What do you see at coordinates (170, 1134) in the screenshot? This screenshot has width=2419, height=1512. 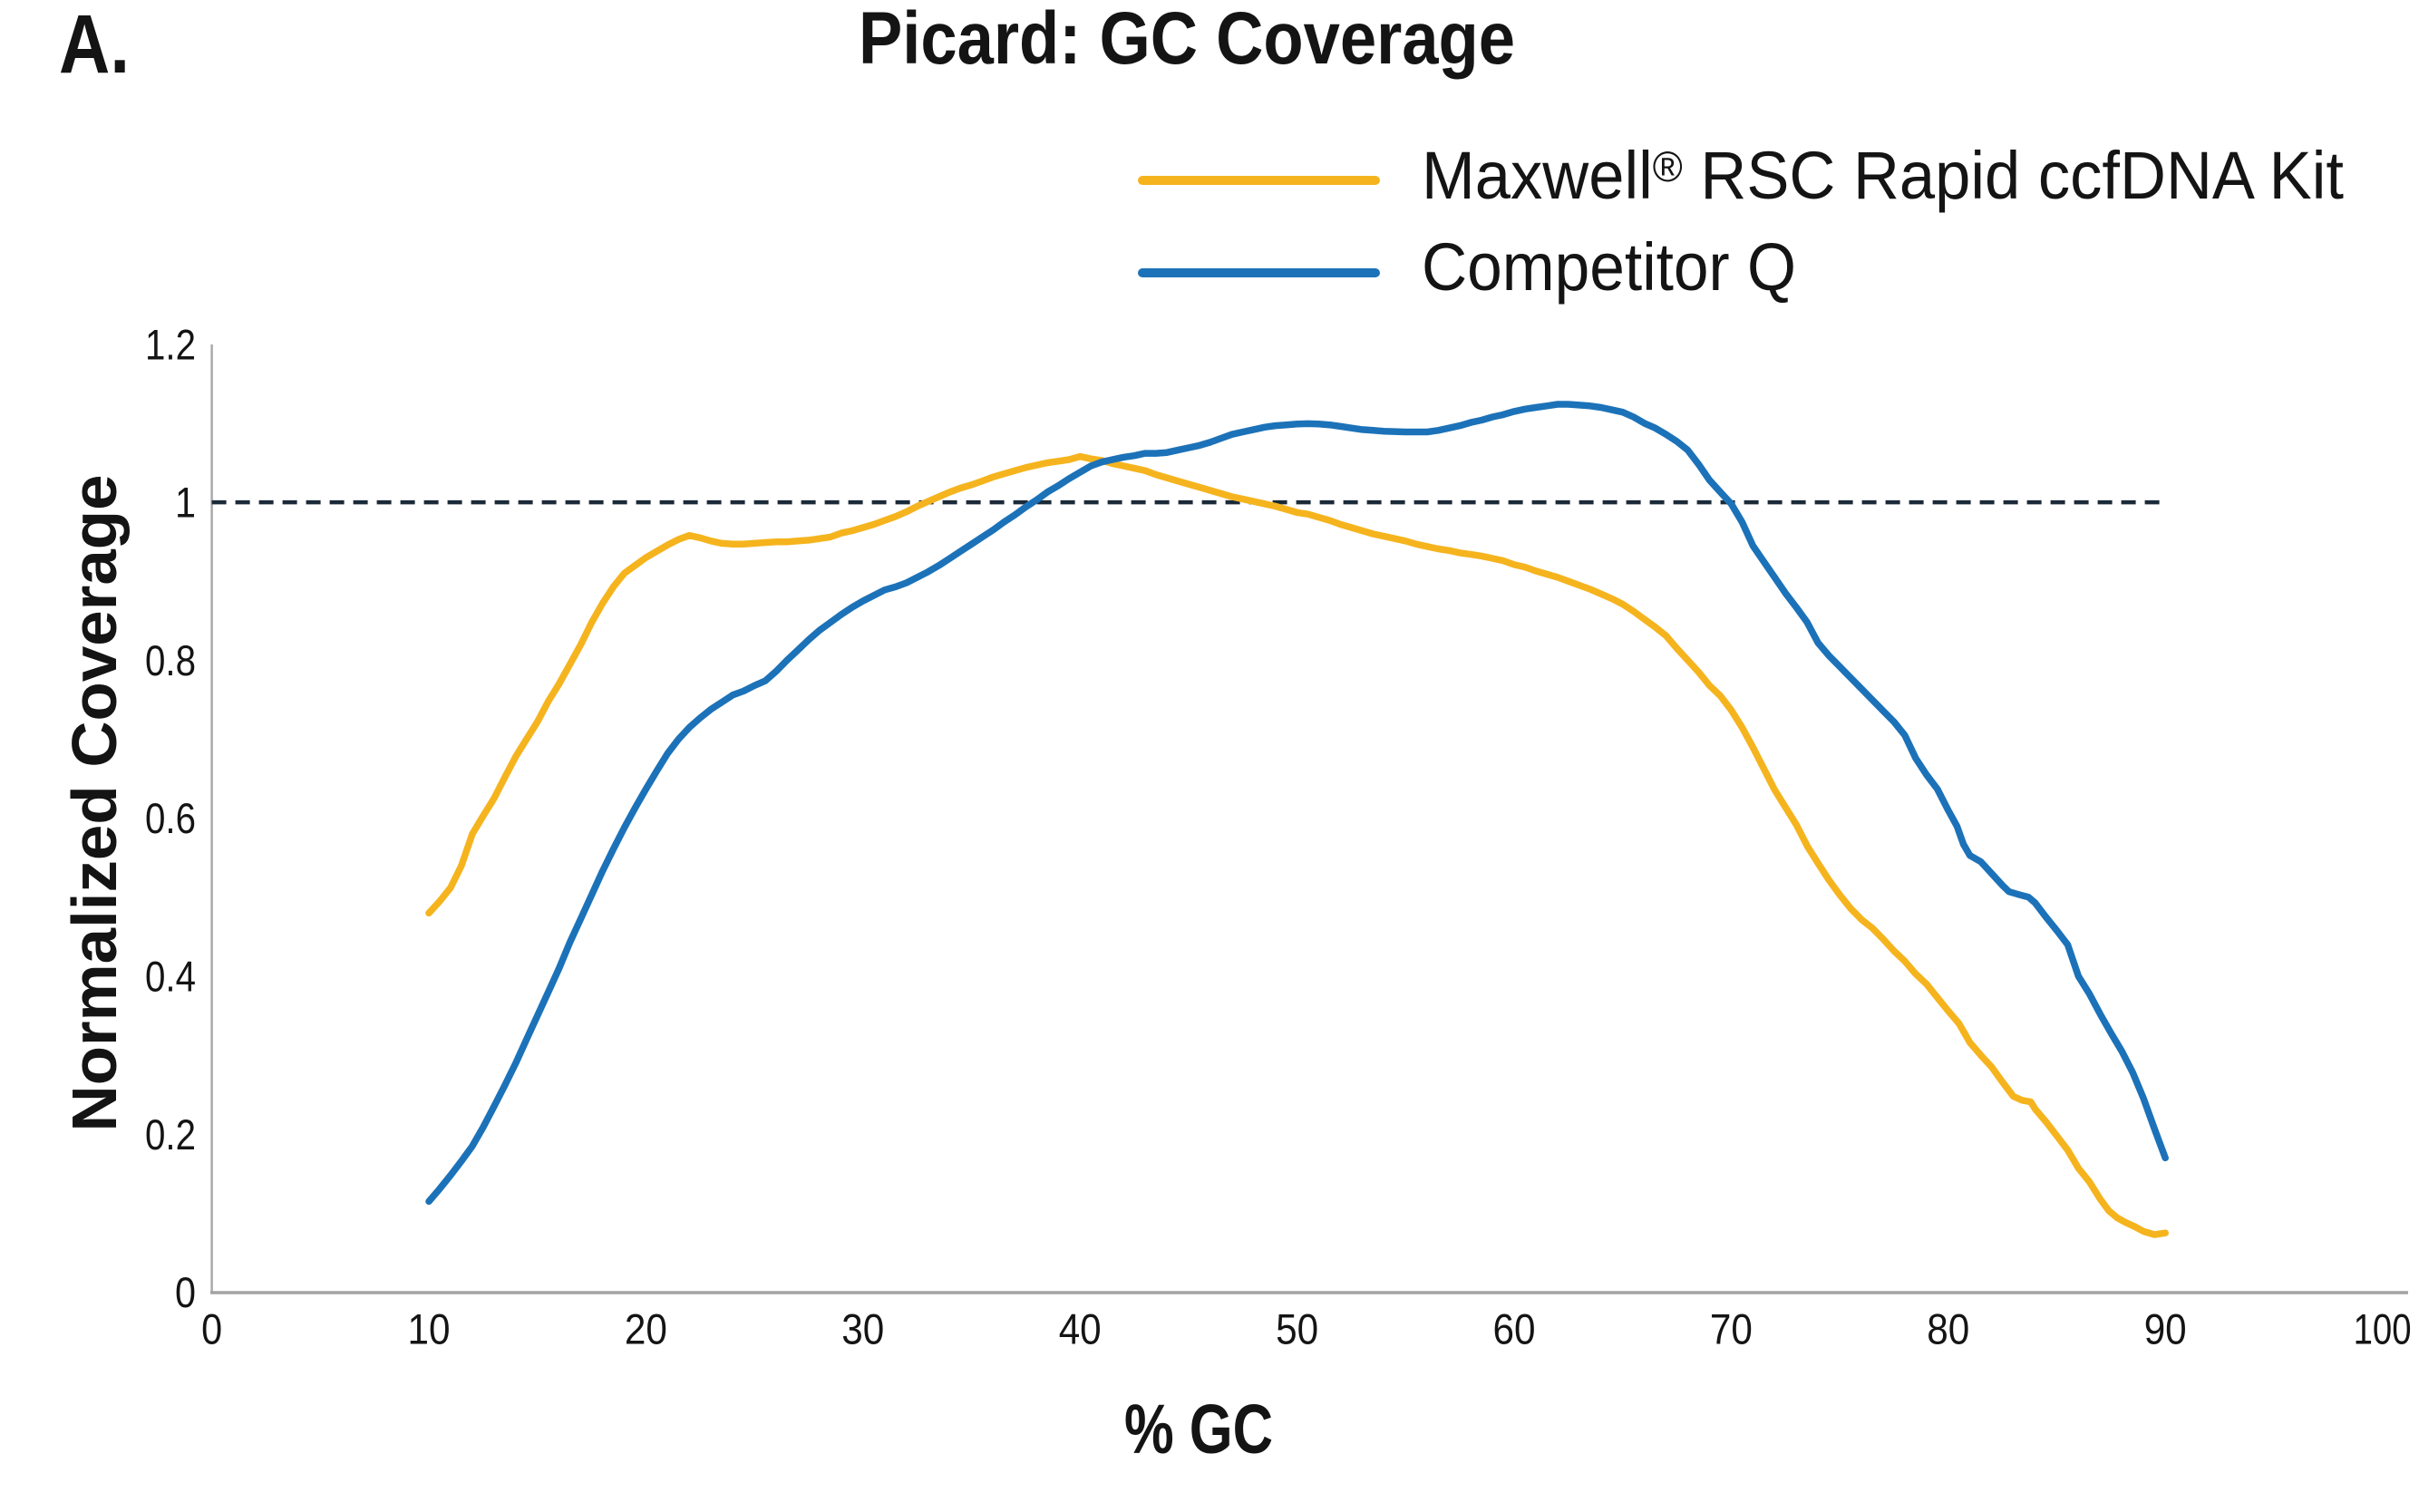 I see `svg-text: 0.2` at bounding box center [170, 1134].